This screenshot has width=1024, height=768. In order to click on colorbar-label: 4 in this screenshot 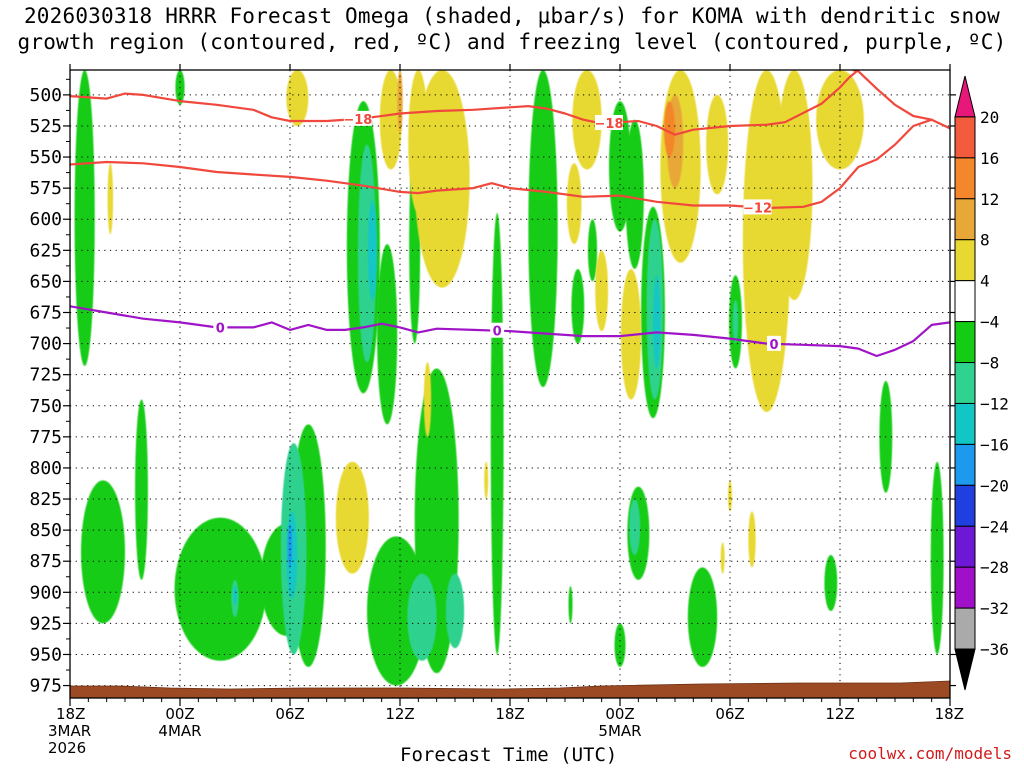, I will do `click(985, 281)`.